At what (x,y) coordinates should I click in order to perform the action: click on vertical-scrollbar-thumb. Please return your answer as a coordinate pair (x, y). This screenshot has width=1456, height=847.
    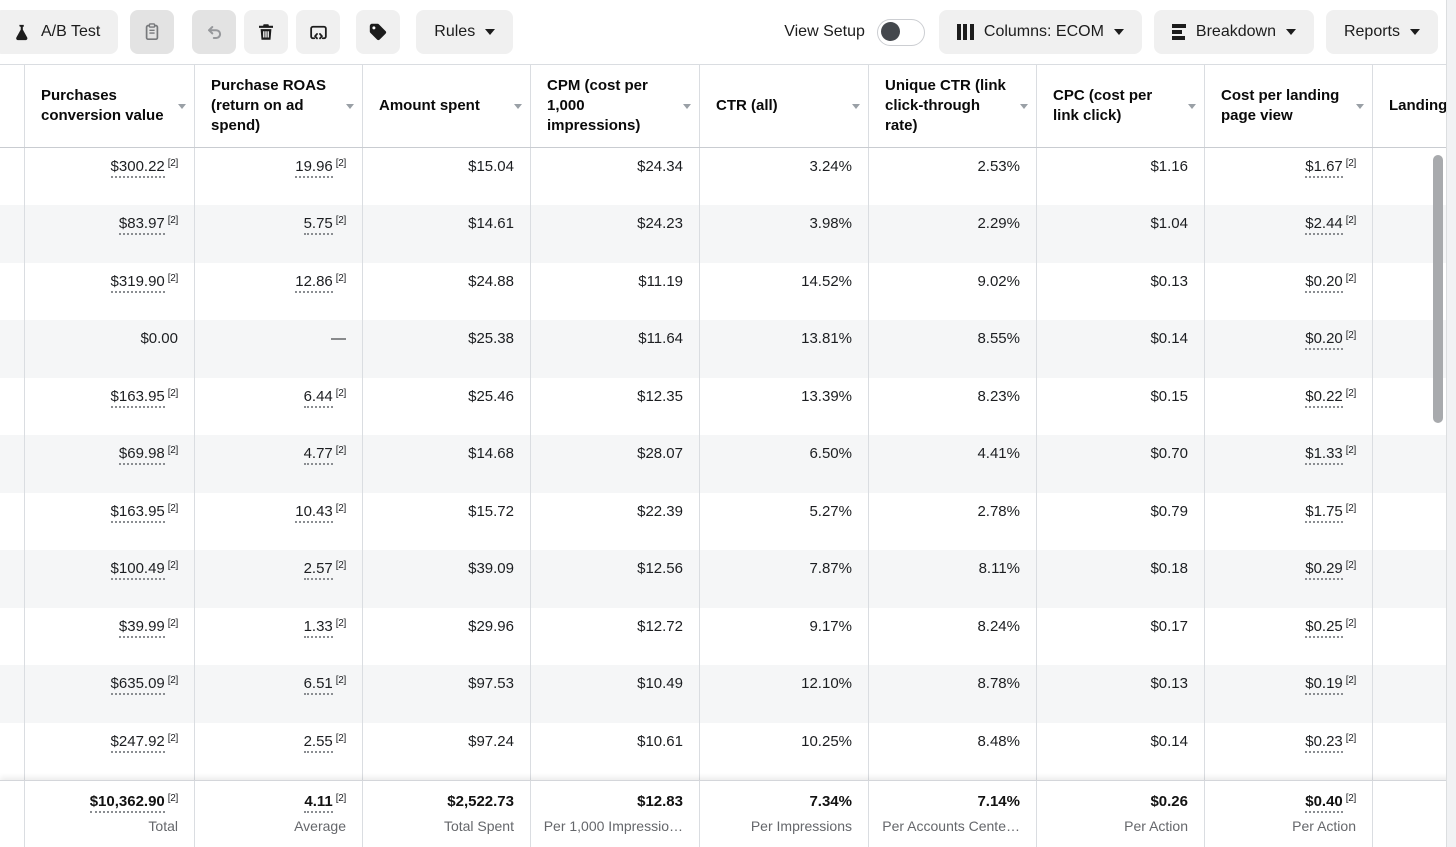
    Looking at the image, I should click on (1438, 289).